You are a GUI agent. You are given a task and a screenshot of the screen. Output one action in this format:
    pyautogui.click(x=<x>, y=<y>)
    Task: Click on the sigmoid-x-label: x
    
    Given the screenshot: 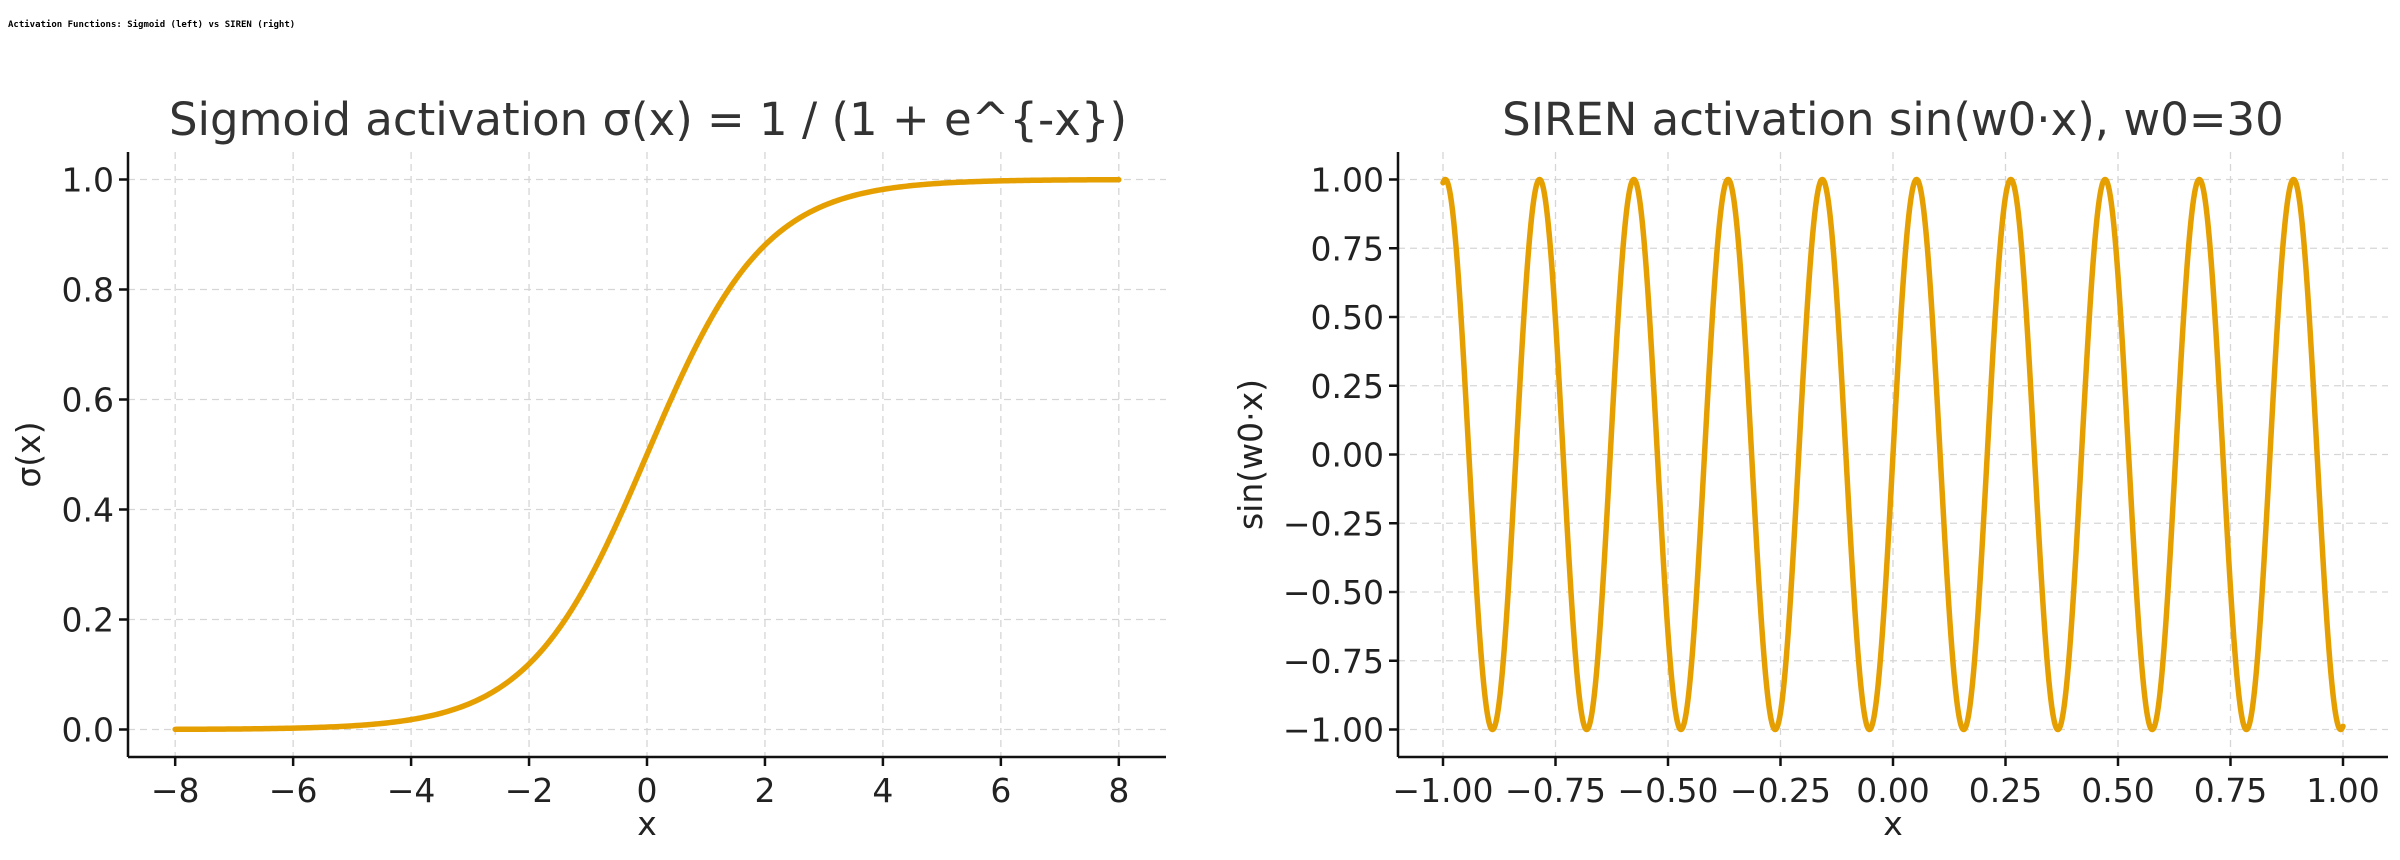 What is the action you would take?
    pyautogui.click(x=647, y=823)
    